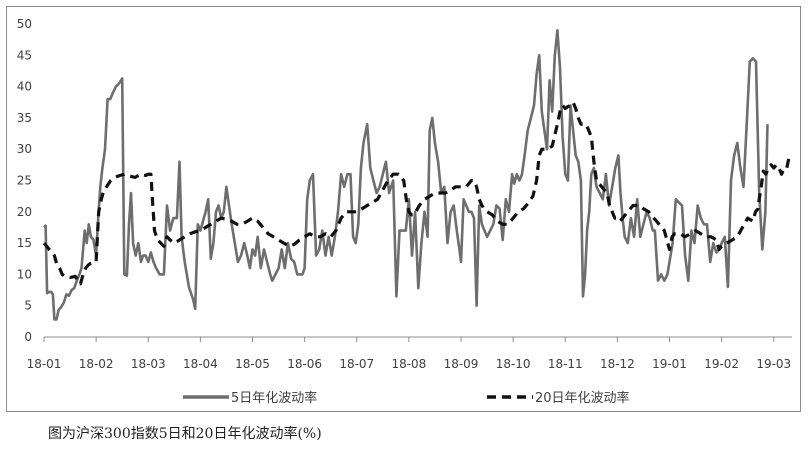 The height and width of the screenshot is (451, 811). I want to click on legend-label-5d: 5日年化波动率, so click(274, 398).